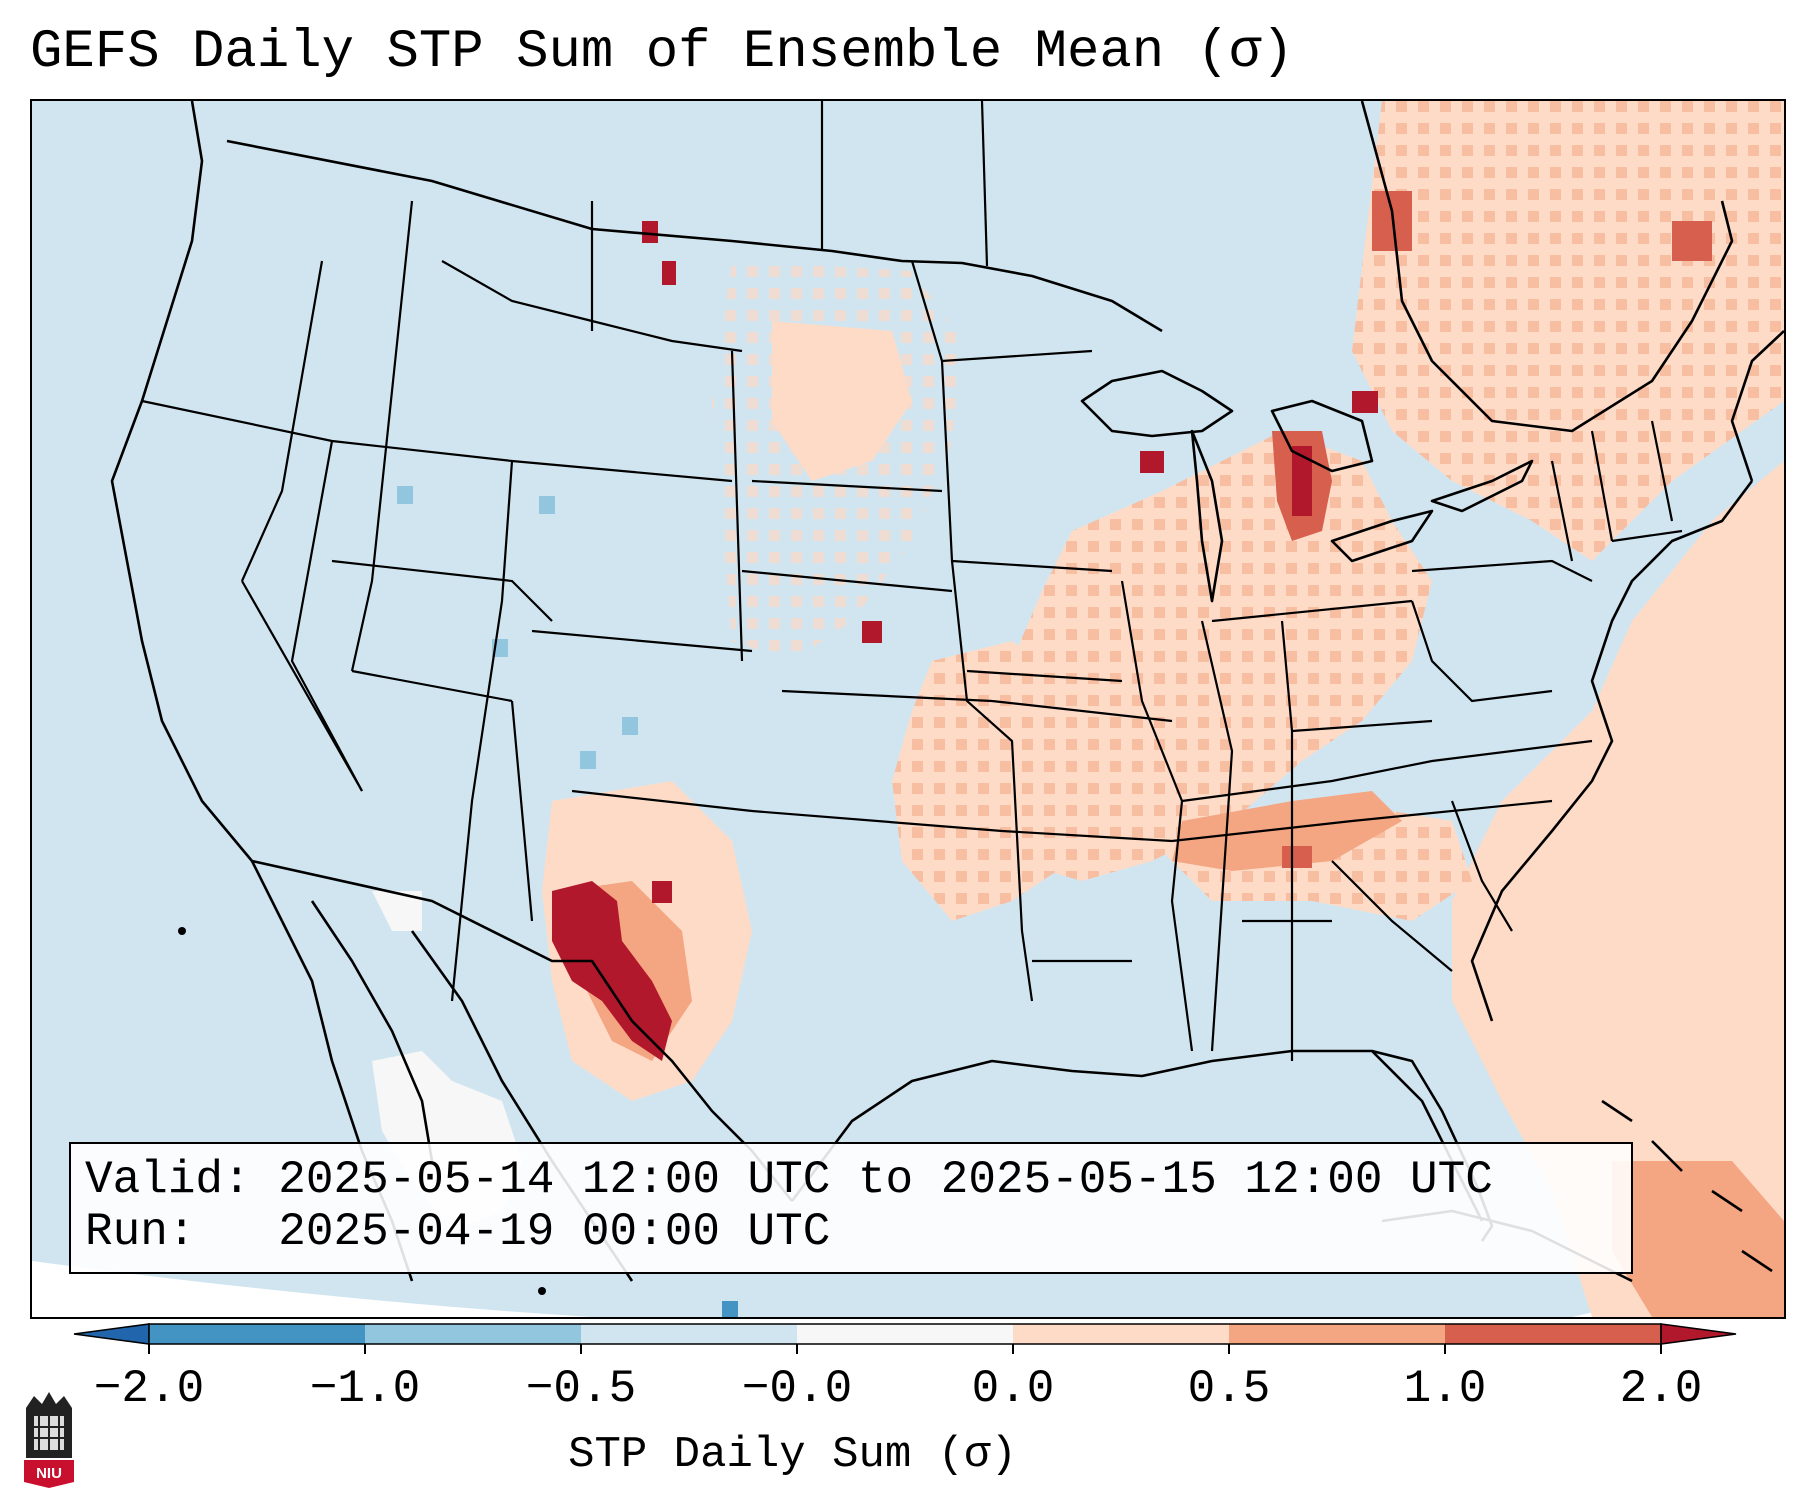  I want to click on kentucky-moderate-band, so click(1287, 831).